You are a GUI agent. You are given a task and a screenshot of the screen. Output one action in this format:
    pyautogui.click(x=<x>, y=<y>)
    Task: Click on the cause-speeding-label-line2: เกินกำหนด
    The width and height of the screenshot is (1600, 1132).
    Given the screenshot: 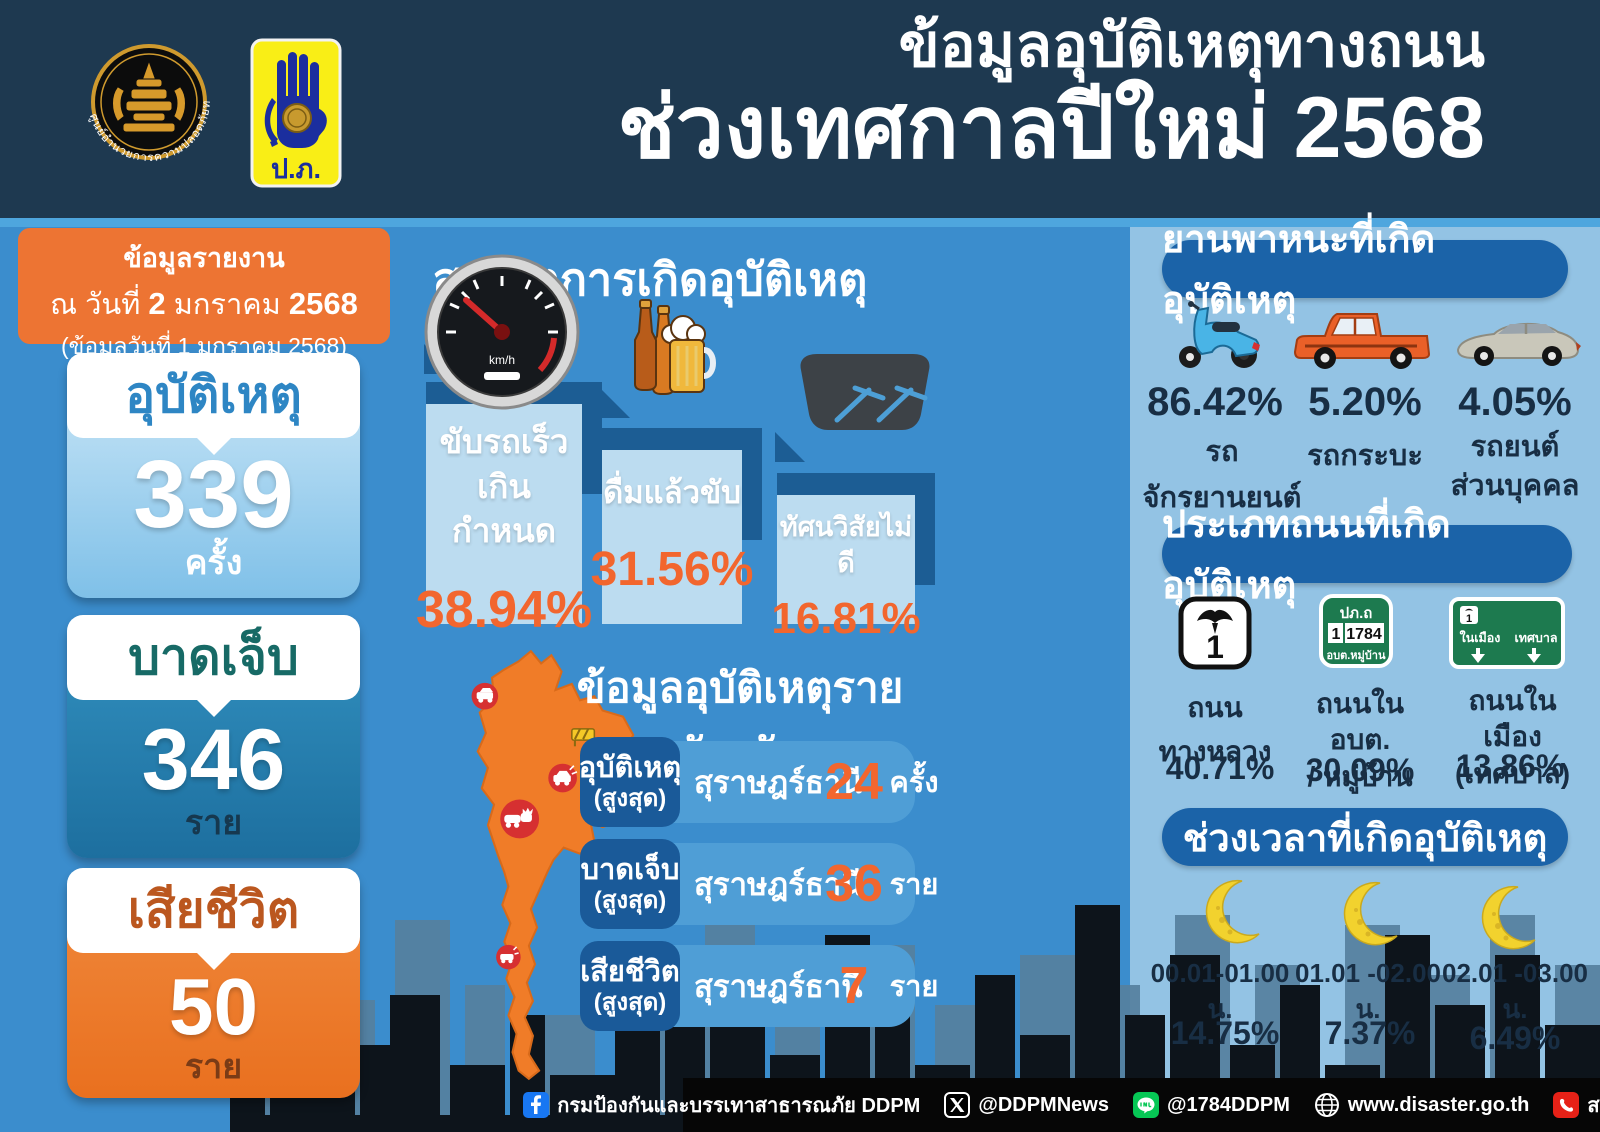 What is the action you would take?
    pyautogui.click(x=504, y=508)
    